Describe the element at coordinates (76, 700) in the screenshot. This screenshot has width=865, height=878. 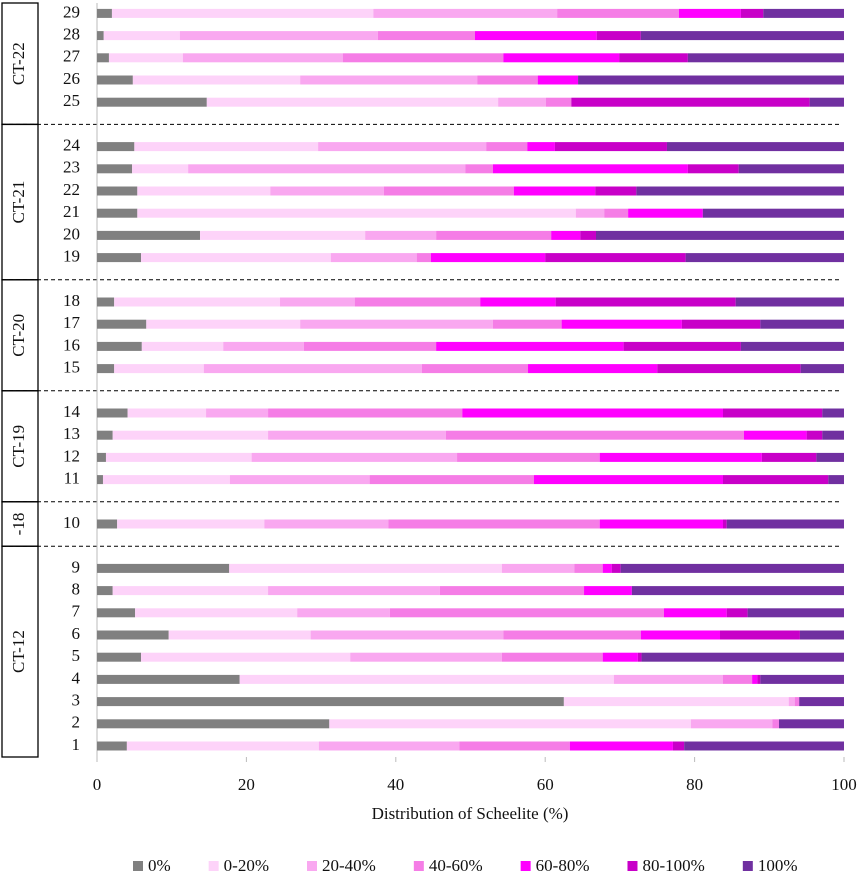
I see `y-tick-label: 3` at that location.